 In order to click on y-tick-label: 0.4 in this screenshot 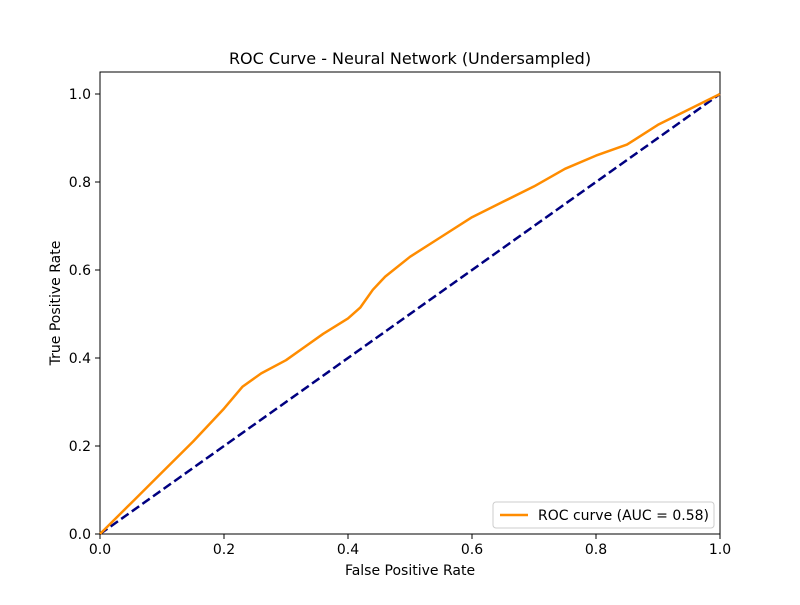, I will do `click(80, 359)`.